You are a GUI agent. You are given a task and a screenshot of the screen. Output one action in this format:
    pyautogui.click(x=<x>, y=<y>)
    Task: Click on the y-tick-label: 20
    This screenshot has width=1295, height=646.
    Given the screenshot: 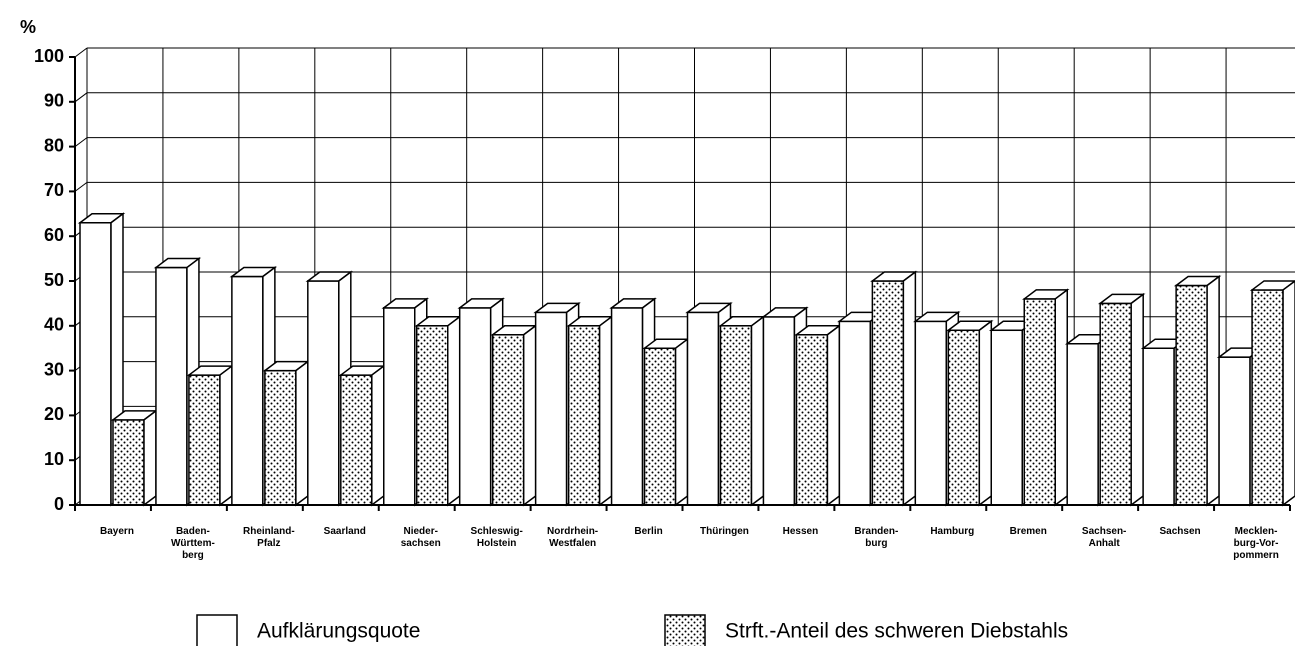 What is the action you would take?
    pyautogui.click(x=54, y=414)
    